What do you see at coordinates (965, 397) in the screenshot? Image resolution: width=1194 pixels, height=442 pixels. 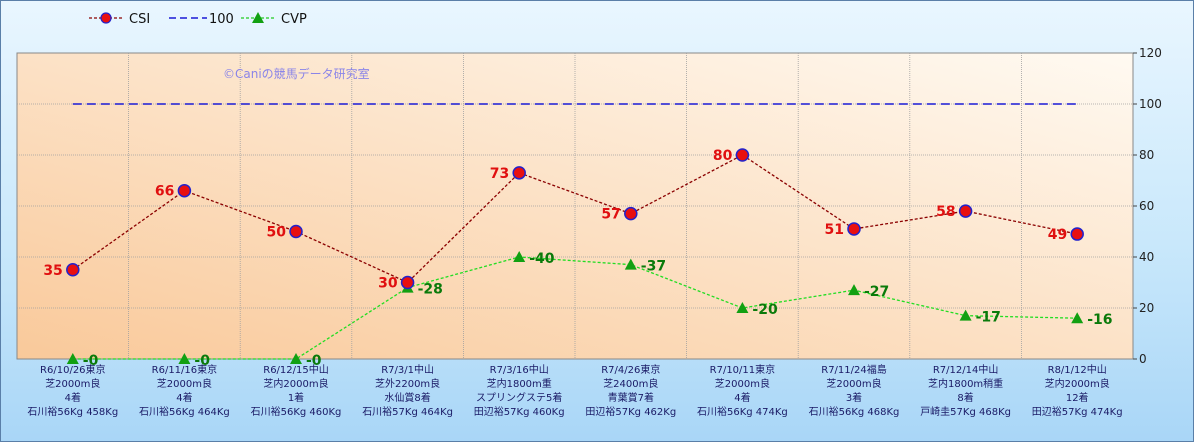 I see `x-category-line: 8着` at bounding box center [965, 397].